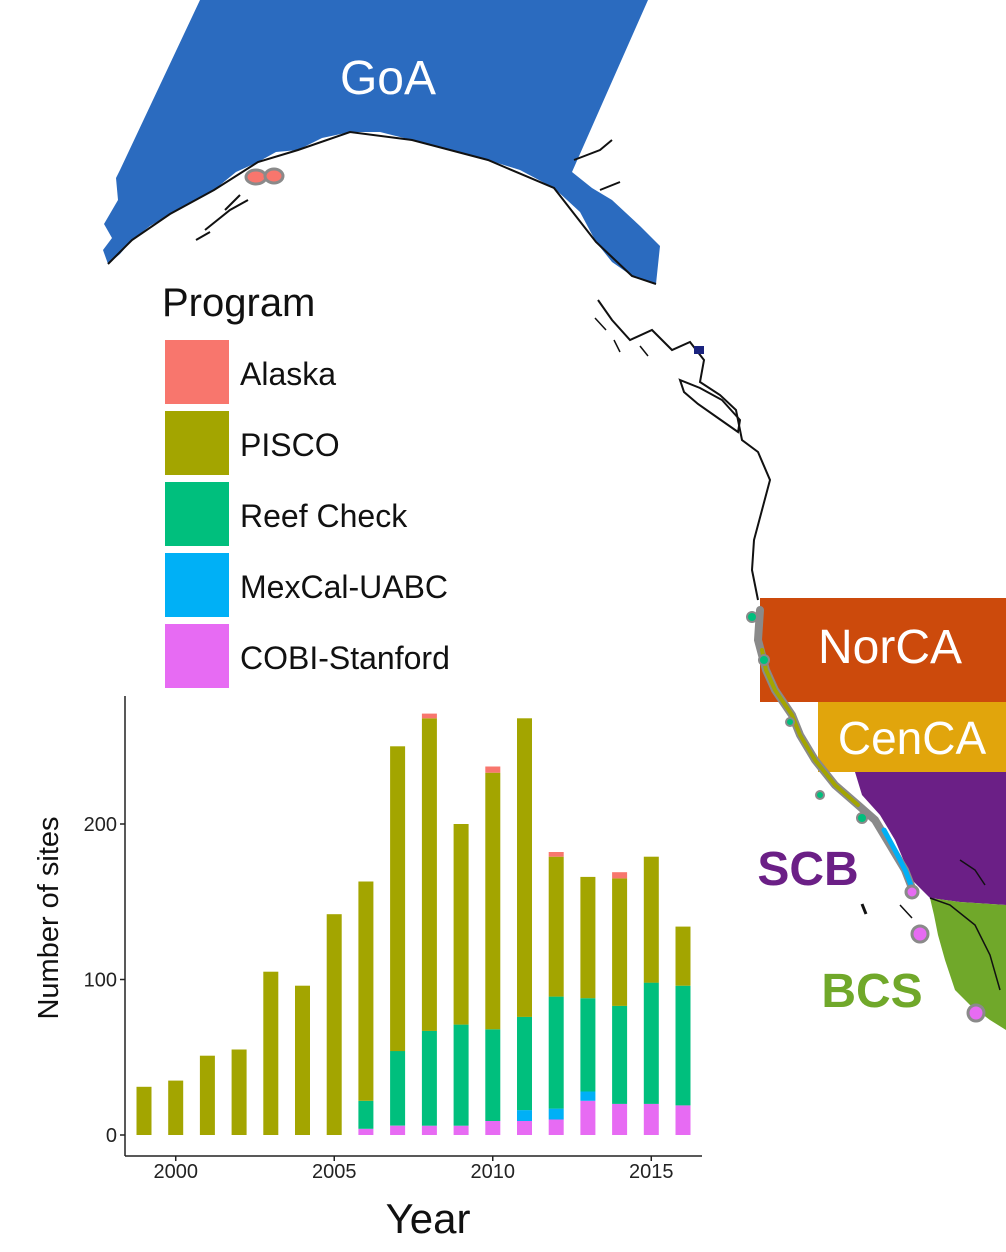 The image size is (1006, 1252). What do you see at coordinates (651, 1172) in the screenshot?
I see `x-tick-label: 2015` at bounding box center [651, 1172].